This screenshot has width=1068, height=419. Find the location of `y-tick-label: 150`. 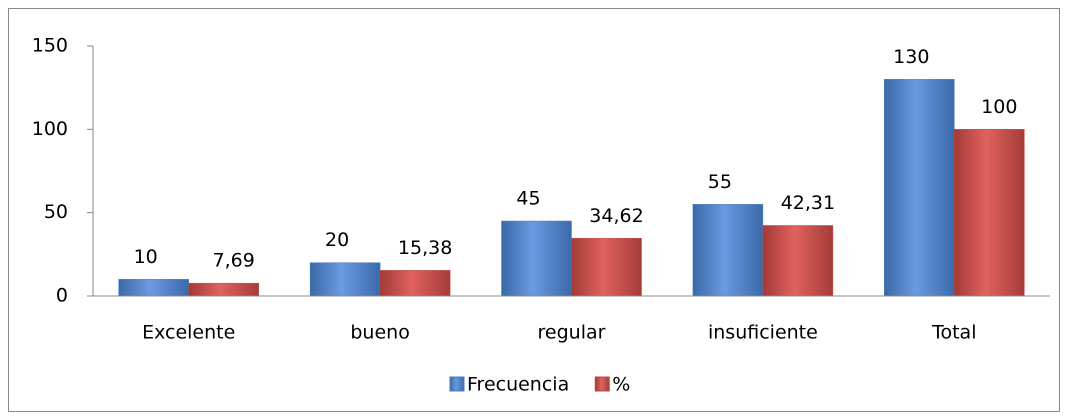

y-tick-label: 150 is located at coordinates (50, 46).